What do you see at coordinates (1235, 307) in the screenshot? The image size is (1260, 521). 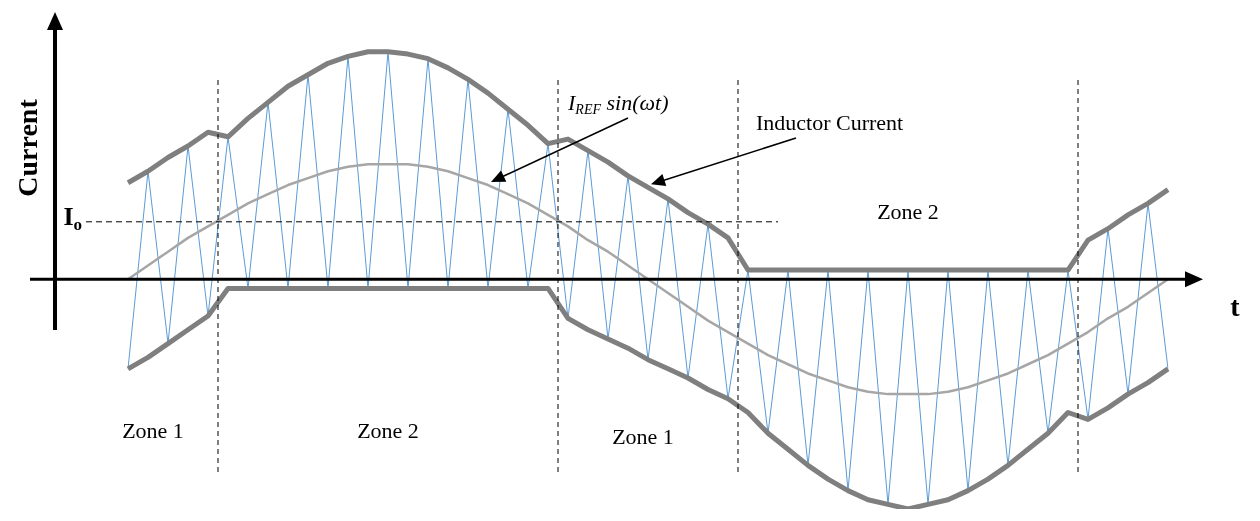 I see `x-axis-title: t` at bounding box center [1235, 307].